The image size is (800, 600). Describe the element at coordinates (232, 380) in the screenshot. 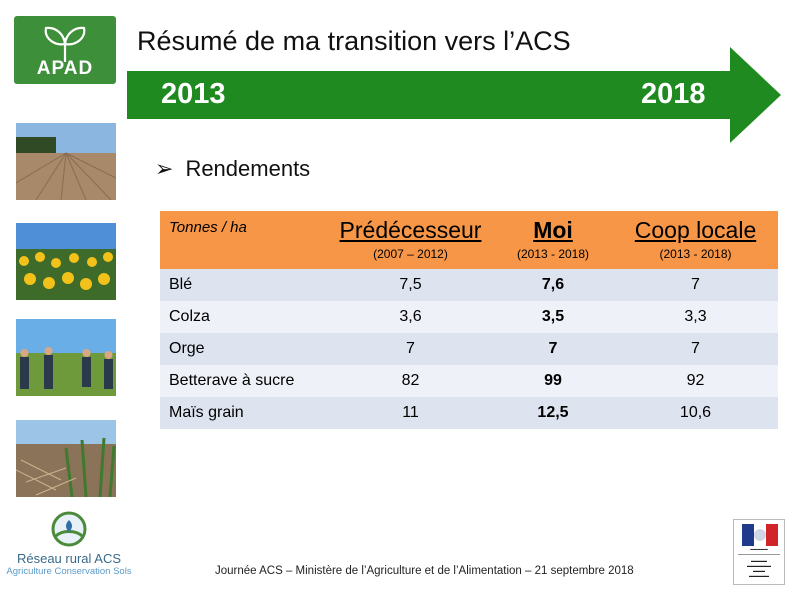

I see `crop-name: Betterave à sucre` at that location.